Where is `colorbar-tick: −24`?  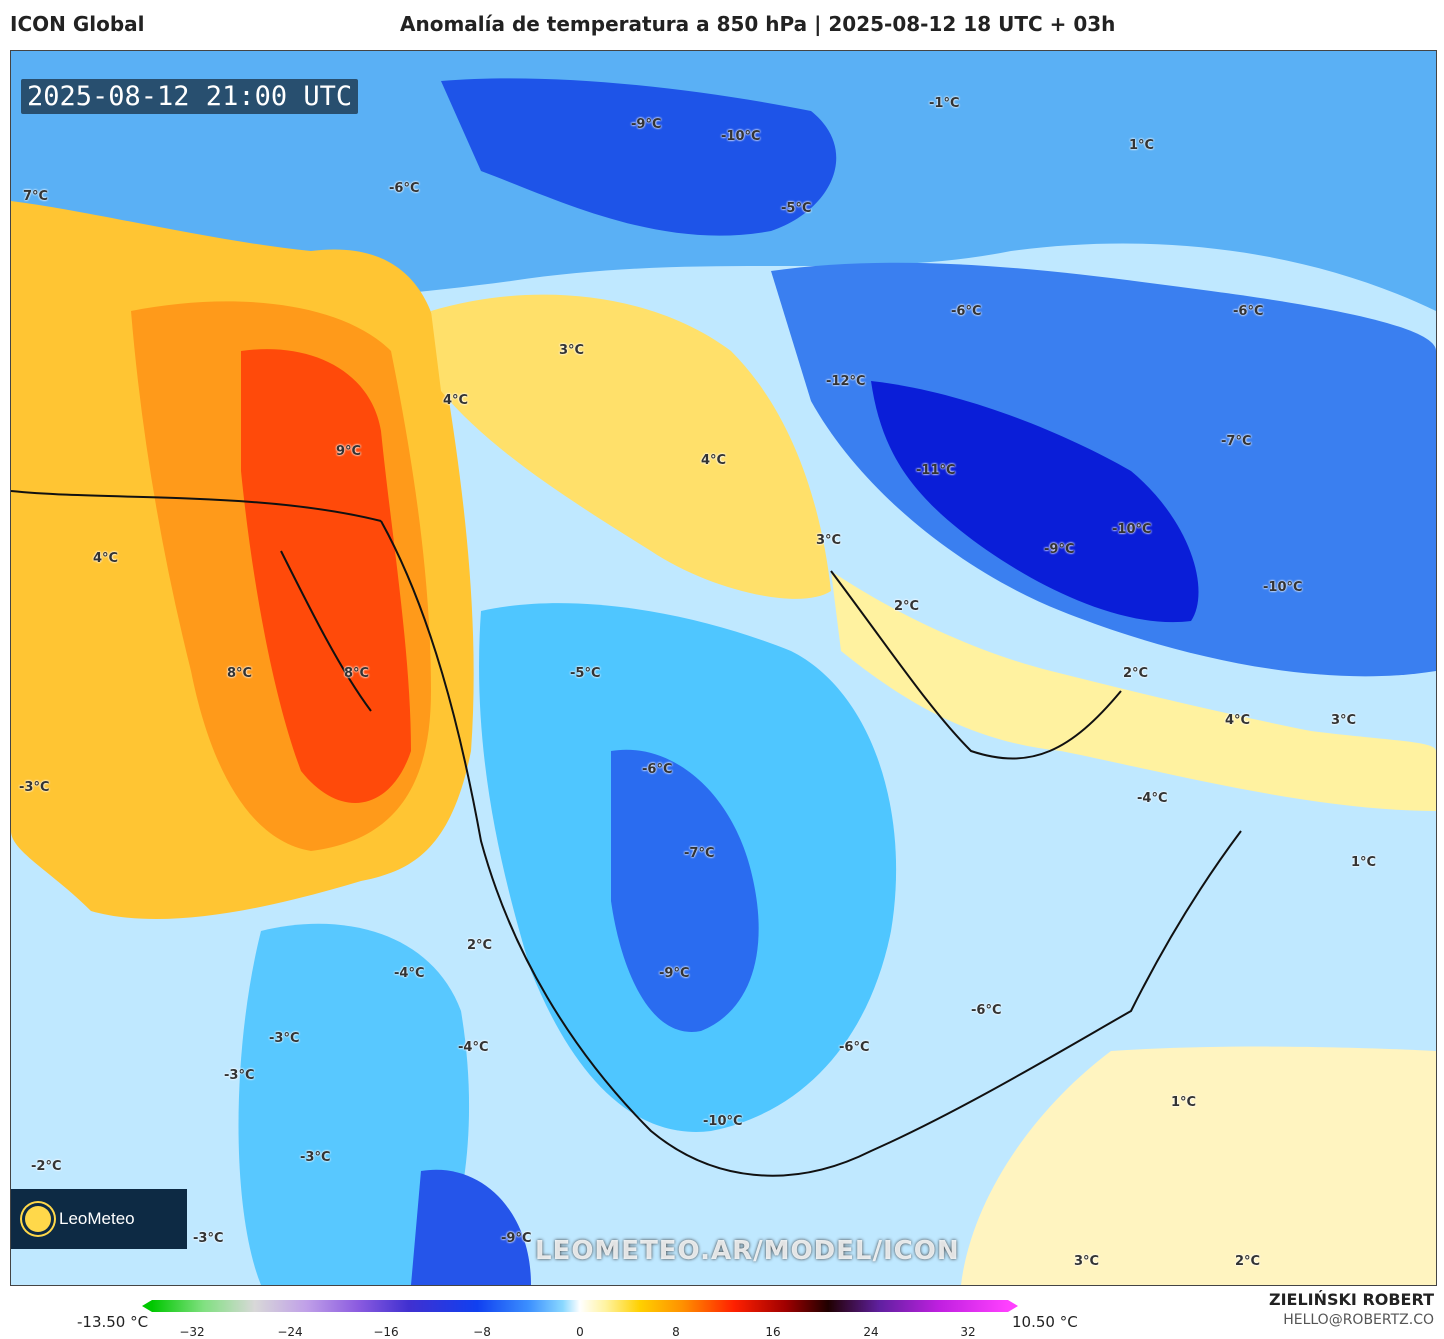 colorbar-tick: −24 is located at coordinates (290, 1332).